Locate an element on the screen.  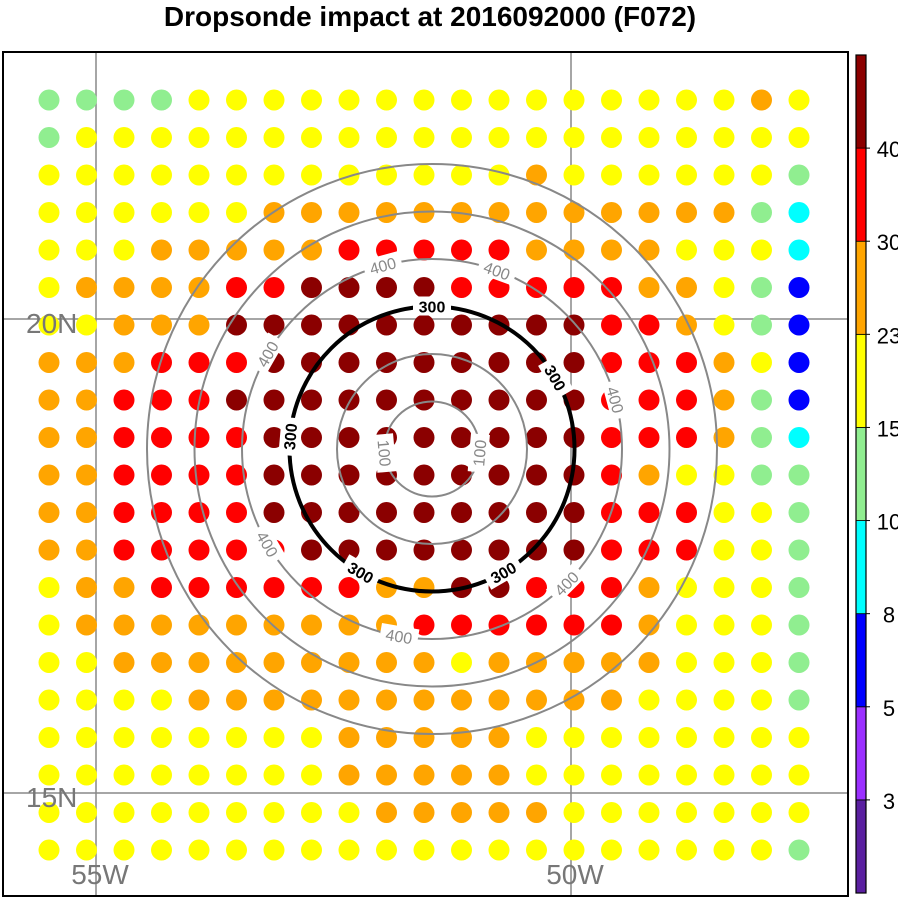
colorbar-label: 30 is located at coordinates (887, 242).